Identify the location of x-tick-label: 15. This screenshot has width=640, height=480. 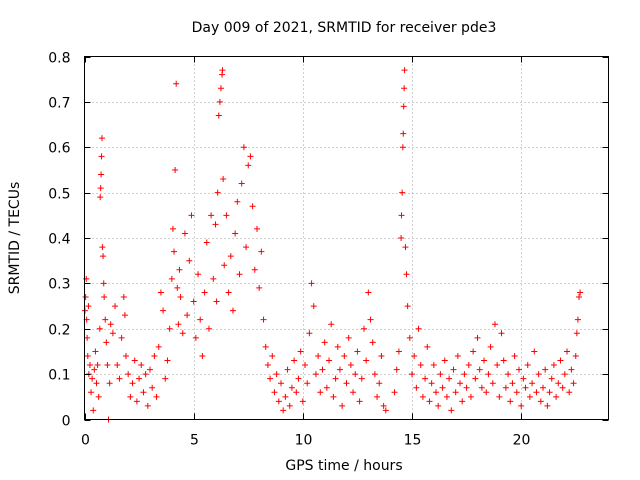
(413, 441).